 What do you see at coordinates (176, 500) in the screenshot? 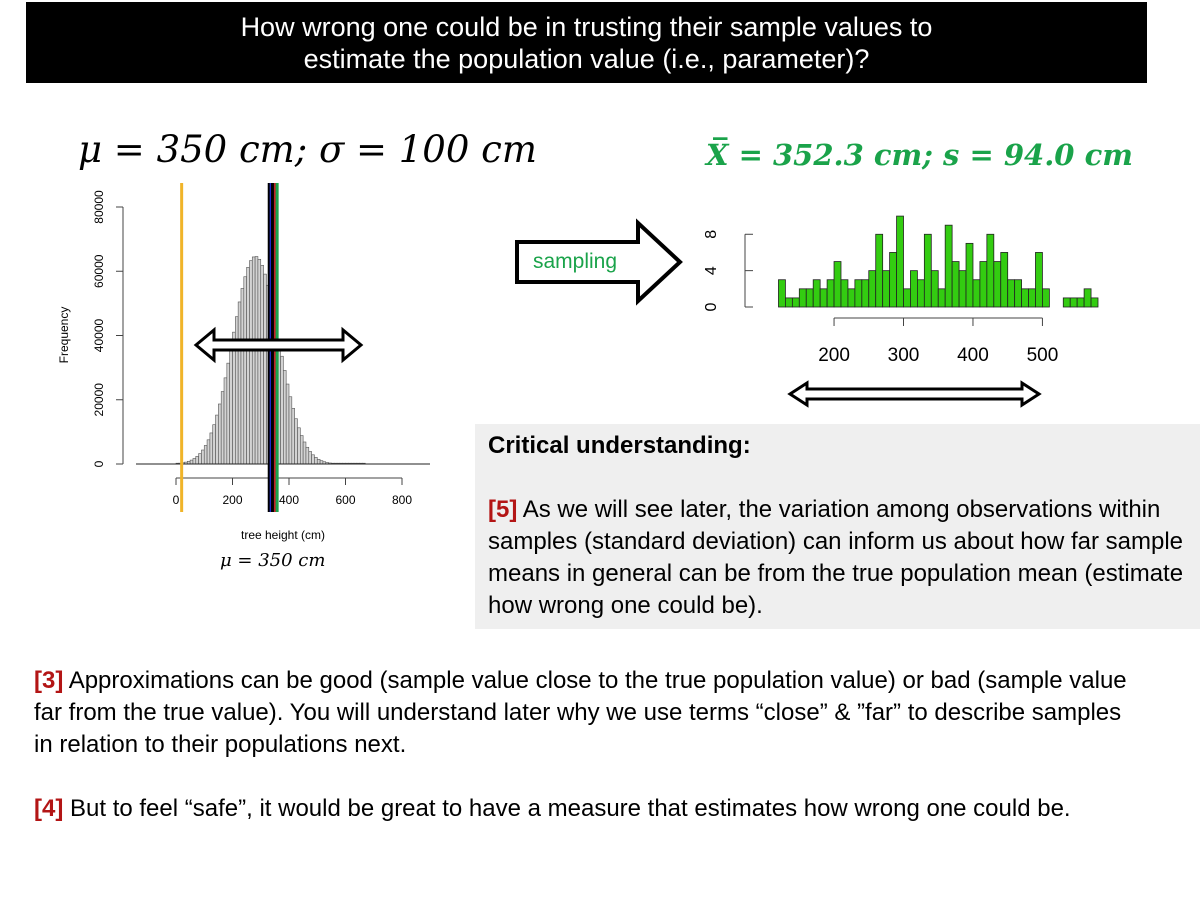
I see `population-x-tick-label: 0` at bounding box center [176, 500].